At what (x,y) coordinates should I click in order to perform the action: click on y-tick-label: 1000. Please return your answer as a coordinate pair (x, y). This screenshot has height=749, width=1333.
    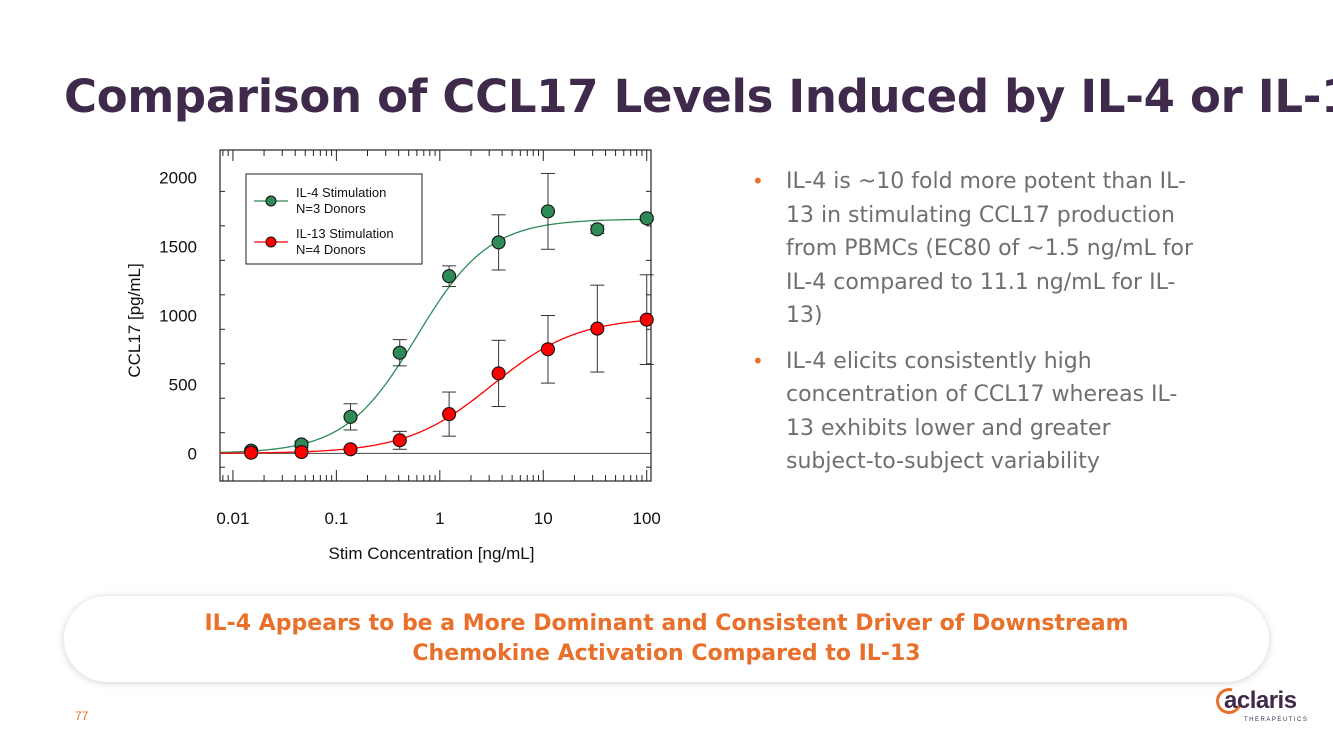
    Looking at the image, I should click on (178, 316).